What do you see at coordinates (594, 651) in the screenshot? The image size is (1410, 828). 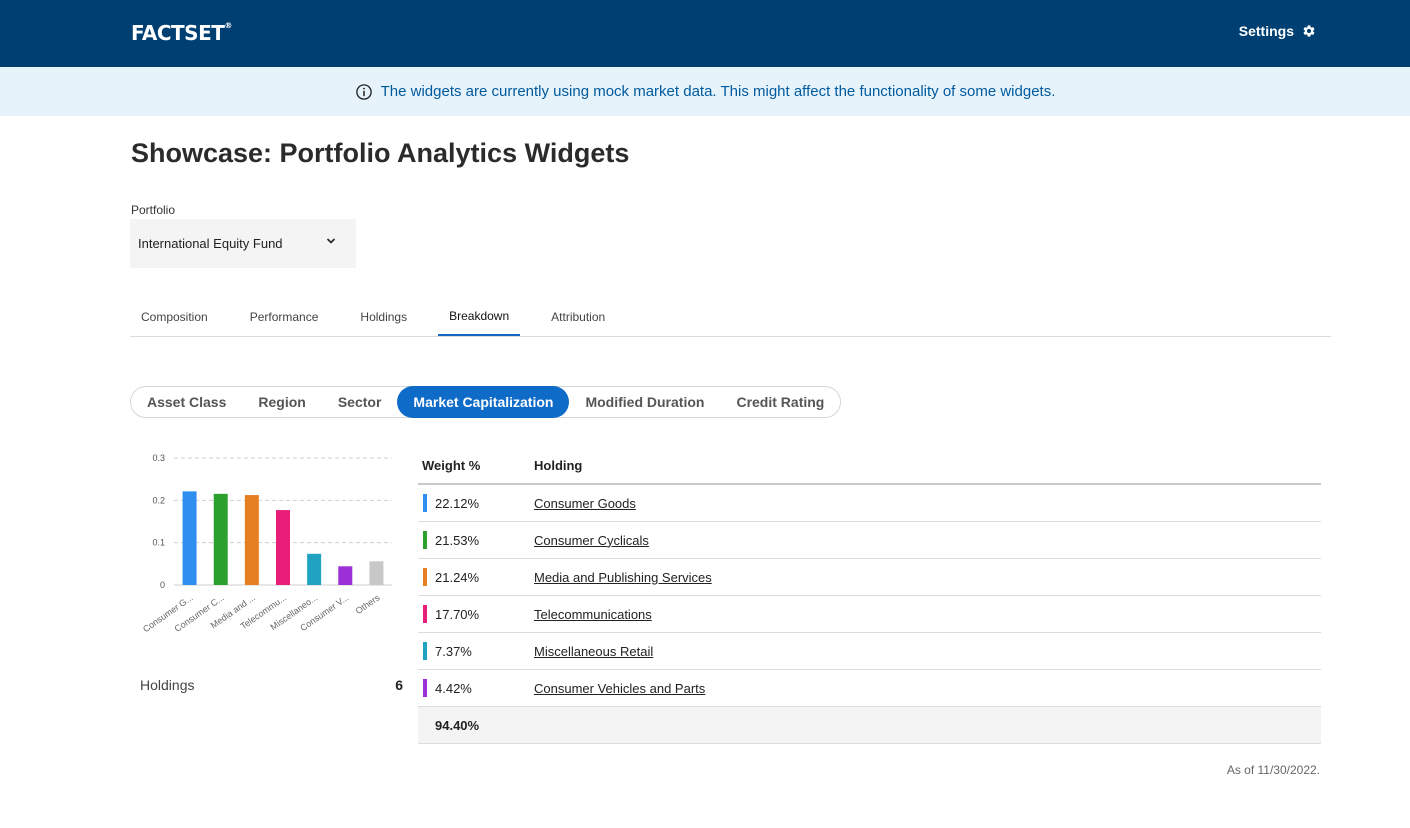 I see `holding-link: Miscellaneous Retail` at bounding box center [594, 651].